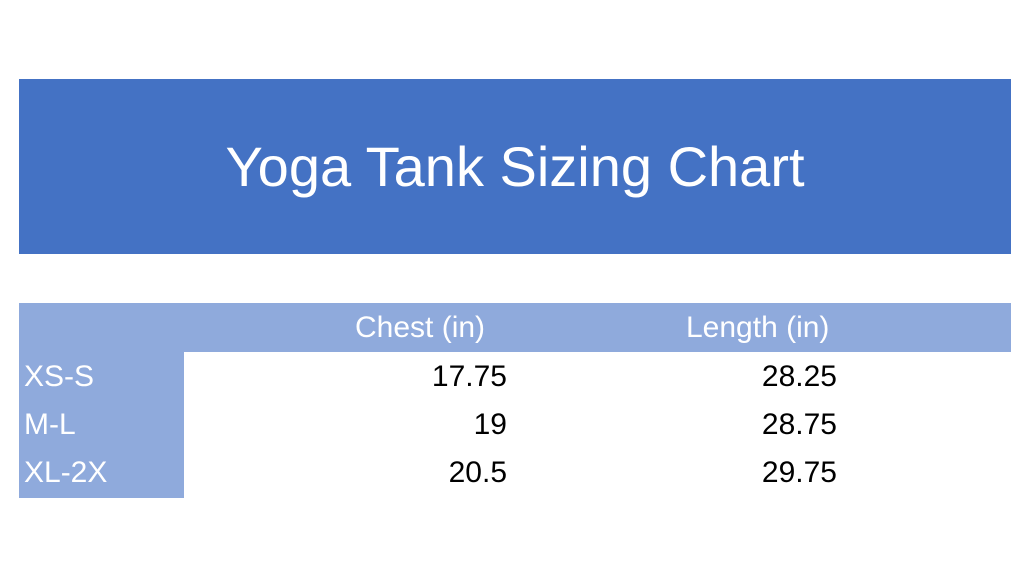 This screenshot has height=576, width=1024. Describe the element at coordinates (799, 472) in the screenshot. I see `length-value: 29.75` at that location.